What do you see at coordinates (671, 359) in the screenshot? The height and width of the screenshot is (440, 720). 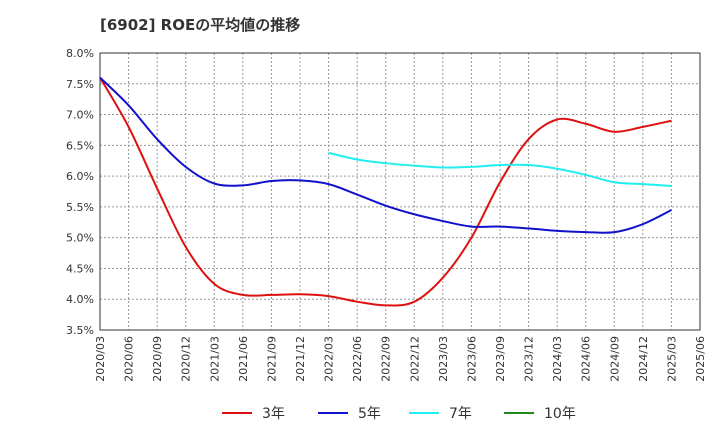 I see `x-tick-label: 2025/03` at bounding box center [671, 359].